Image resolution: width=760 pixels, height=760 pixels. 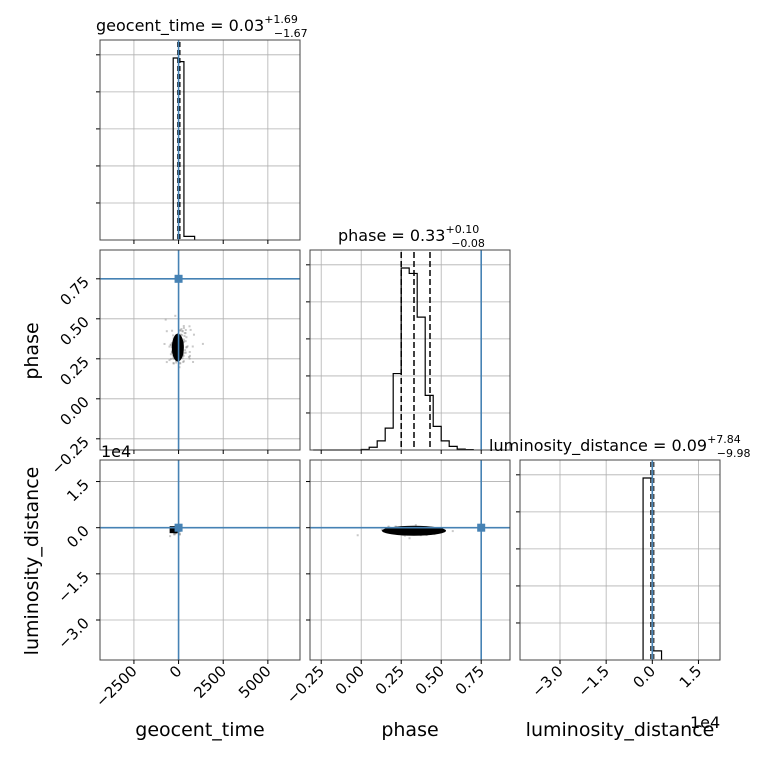 I want to click on hist-geocent-time, so click(x=184, y=148).